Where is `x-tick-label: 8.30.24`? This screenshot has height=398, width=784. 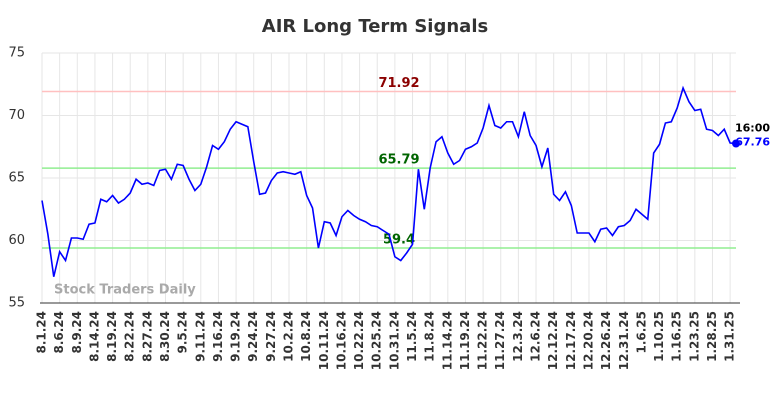 x-tick-label: 8.30.24 is located at coordinates (165, 336).